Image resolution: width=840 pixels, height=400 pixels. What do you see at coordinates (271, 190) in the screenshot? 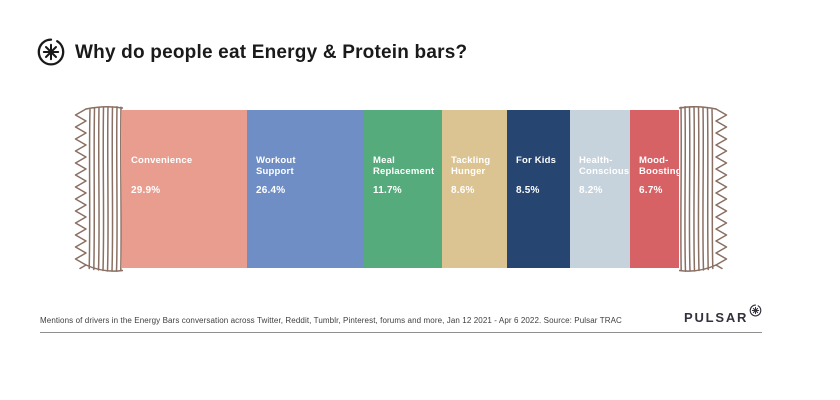
I see `segment-value: 26.4%` at bounding box center [271, 190].